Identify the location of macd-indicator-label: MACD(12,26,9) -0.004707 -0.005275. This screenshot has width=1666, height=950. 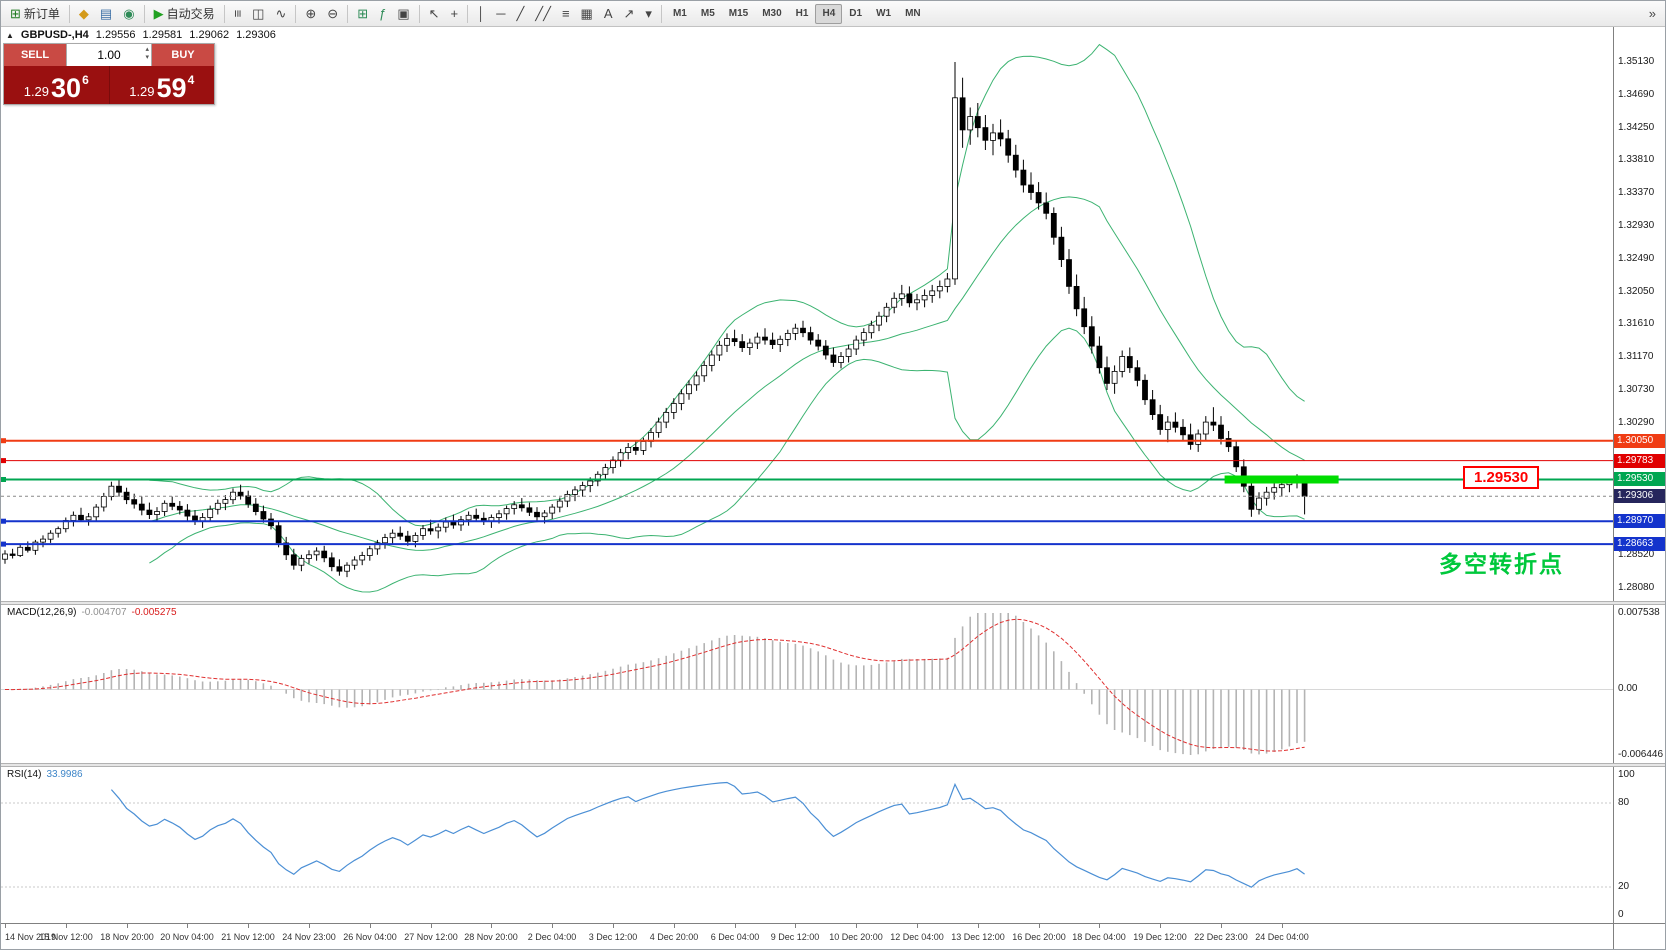
(92, 612).